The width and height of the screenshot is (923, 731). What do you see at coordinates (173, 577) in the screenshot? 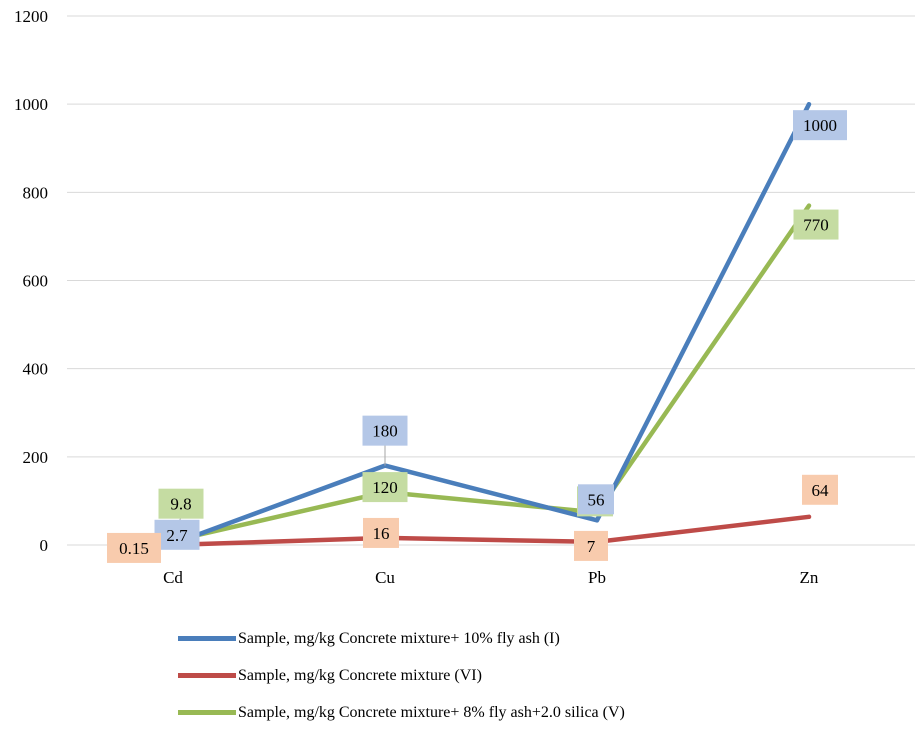
I see `x-tick-label: Cd` at bounding box center [173, 577].